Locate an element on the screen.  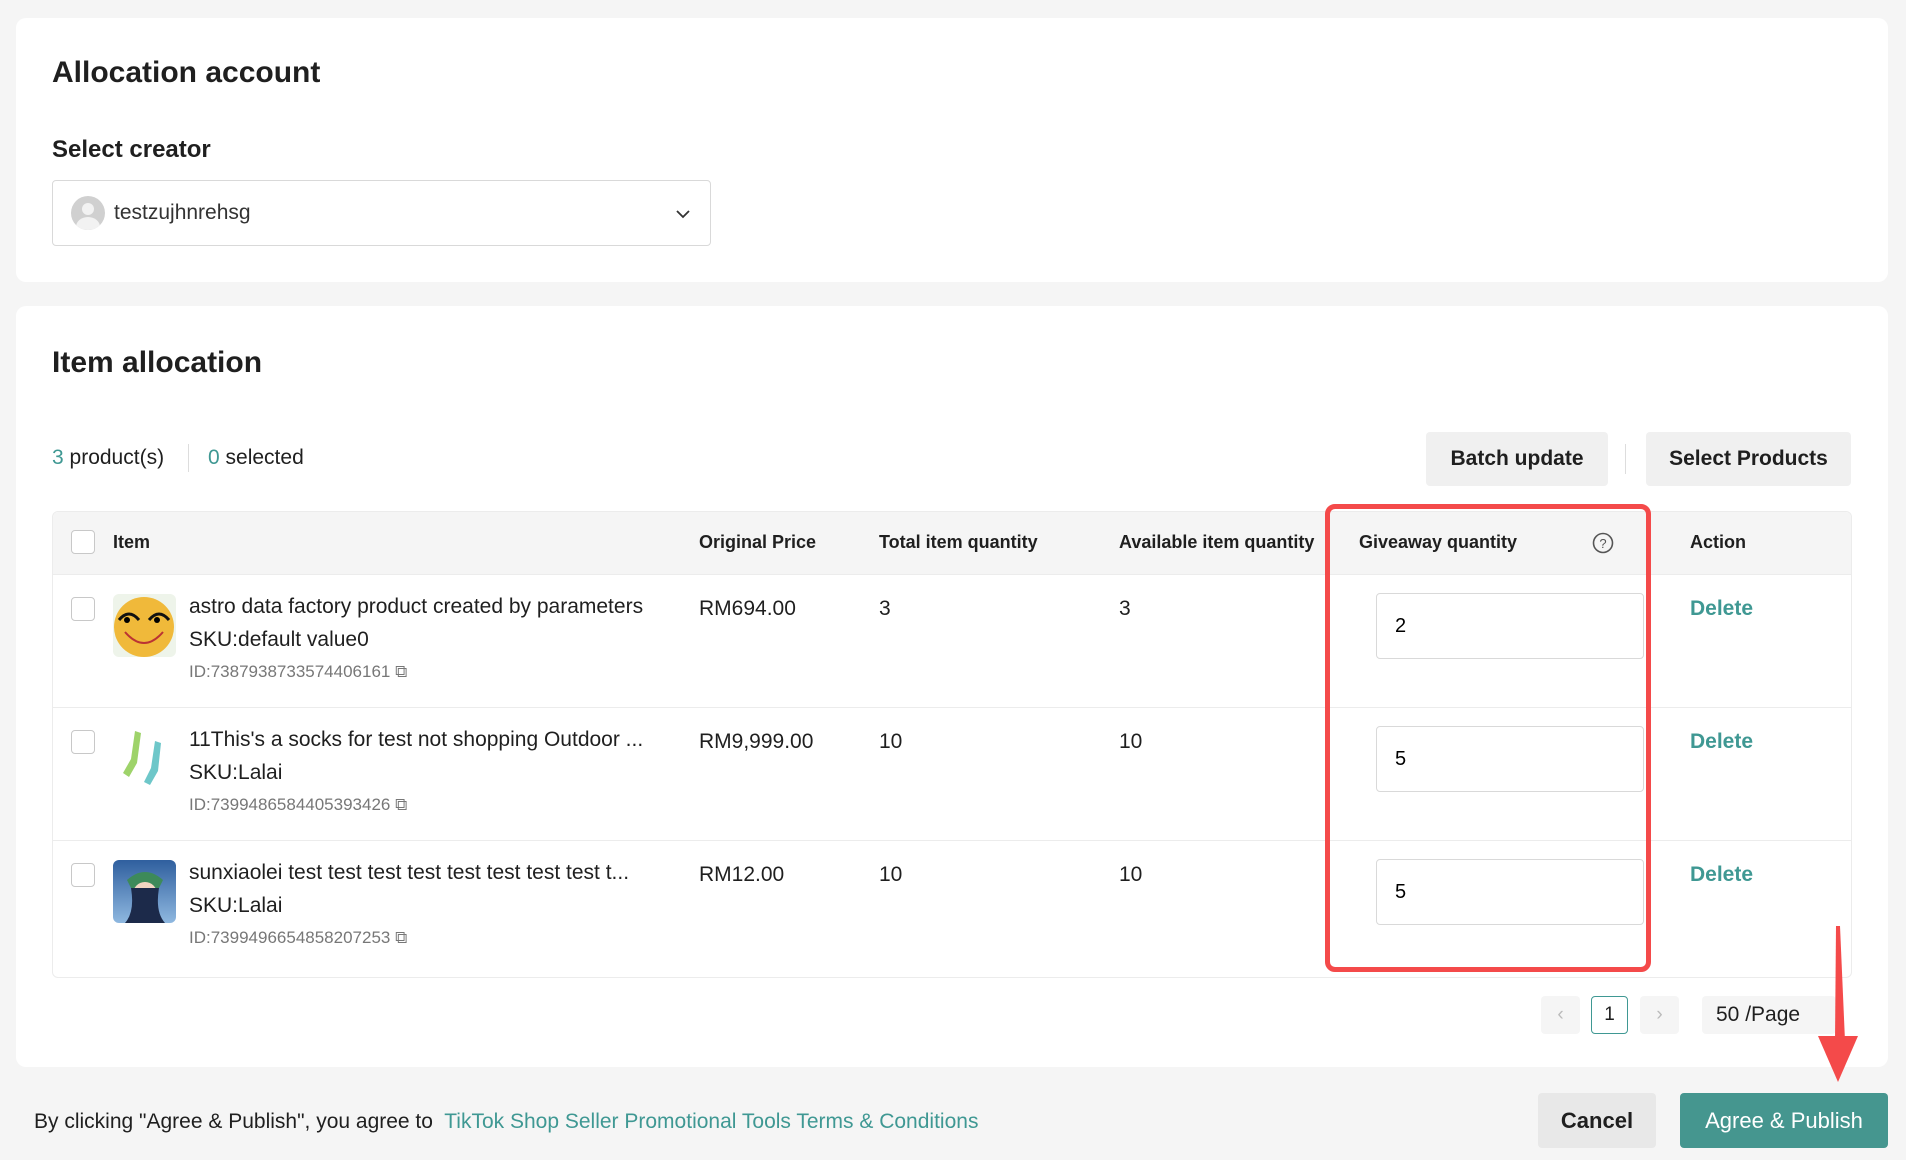
col-item: Item is located at coordinates (132, 542).